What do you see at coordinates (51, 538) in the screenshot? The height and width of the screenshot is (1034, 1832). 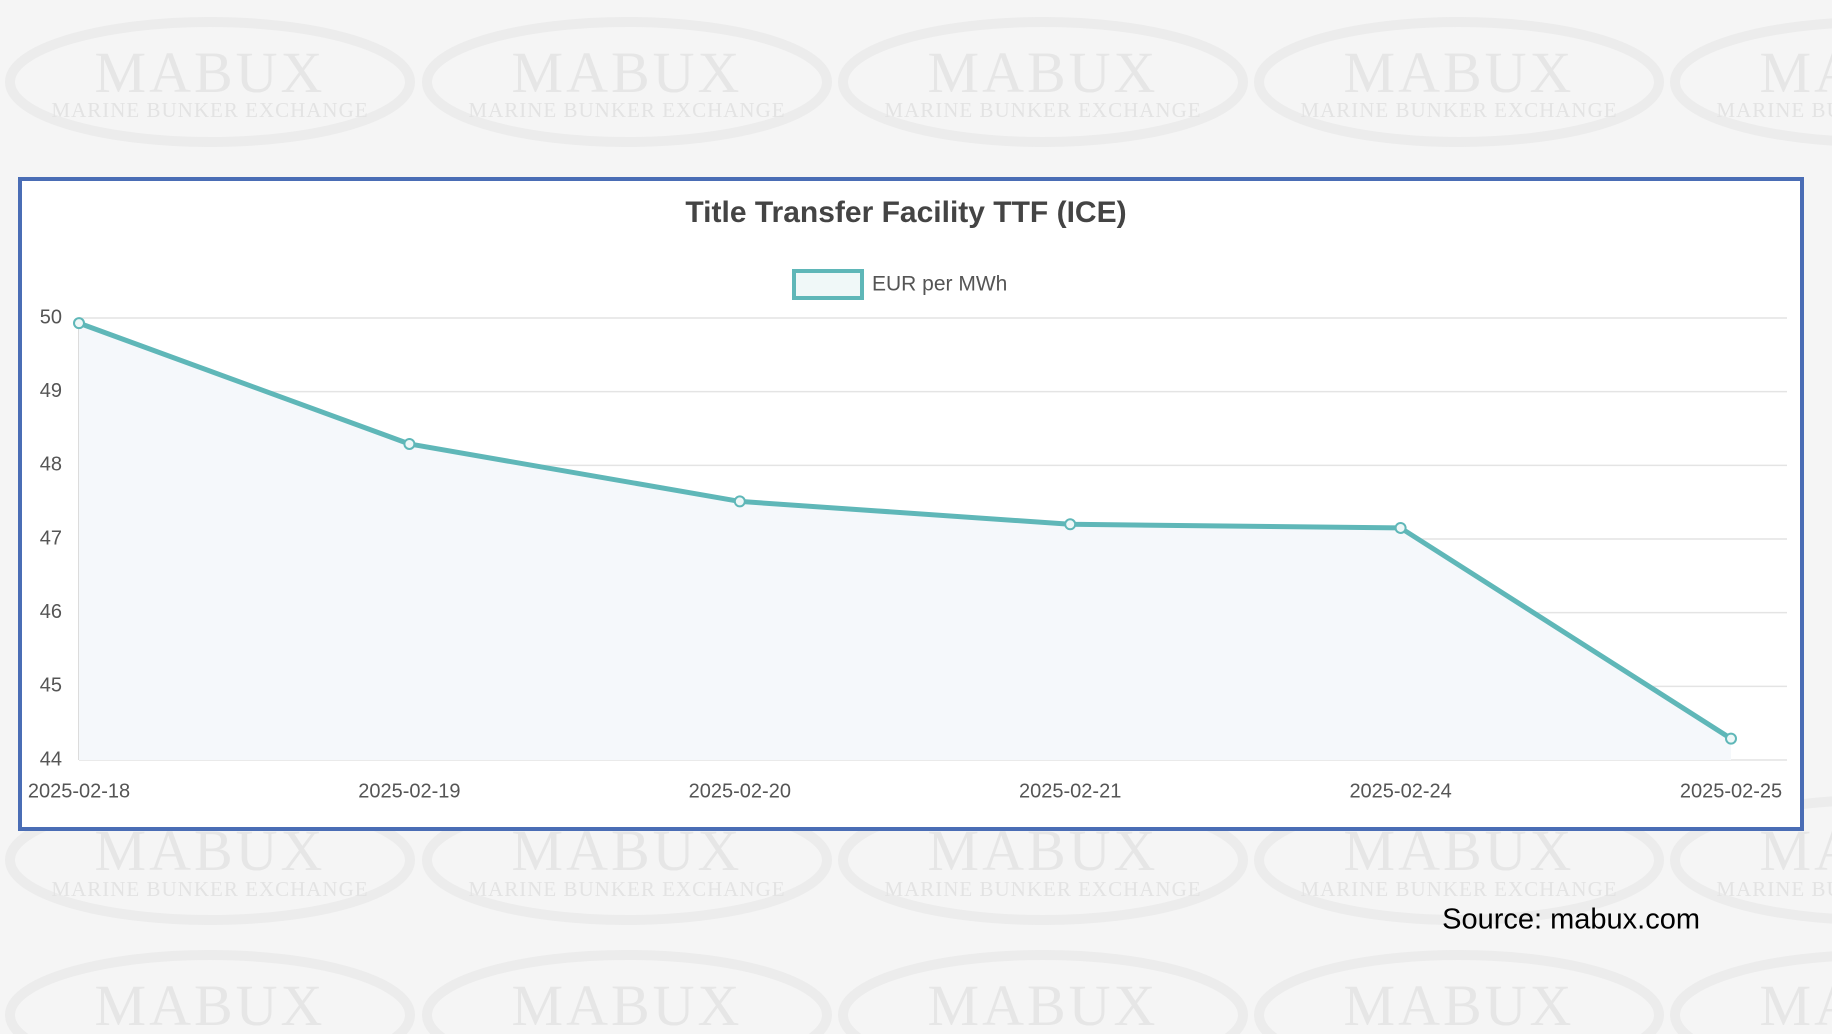 I see `y-tick-label: 47` at bounding box center [51, 538].